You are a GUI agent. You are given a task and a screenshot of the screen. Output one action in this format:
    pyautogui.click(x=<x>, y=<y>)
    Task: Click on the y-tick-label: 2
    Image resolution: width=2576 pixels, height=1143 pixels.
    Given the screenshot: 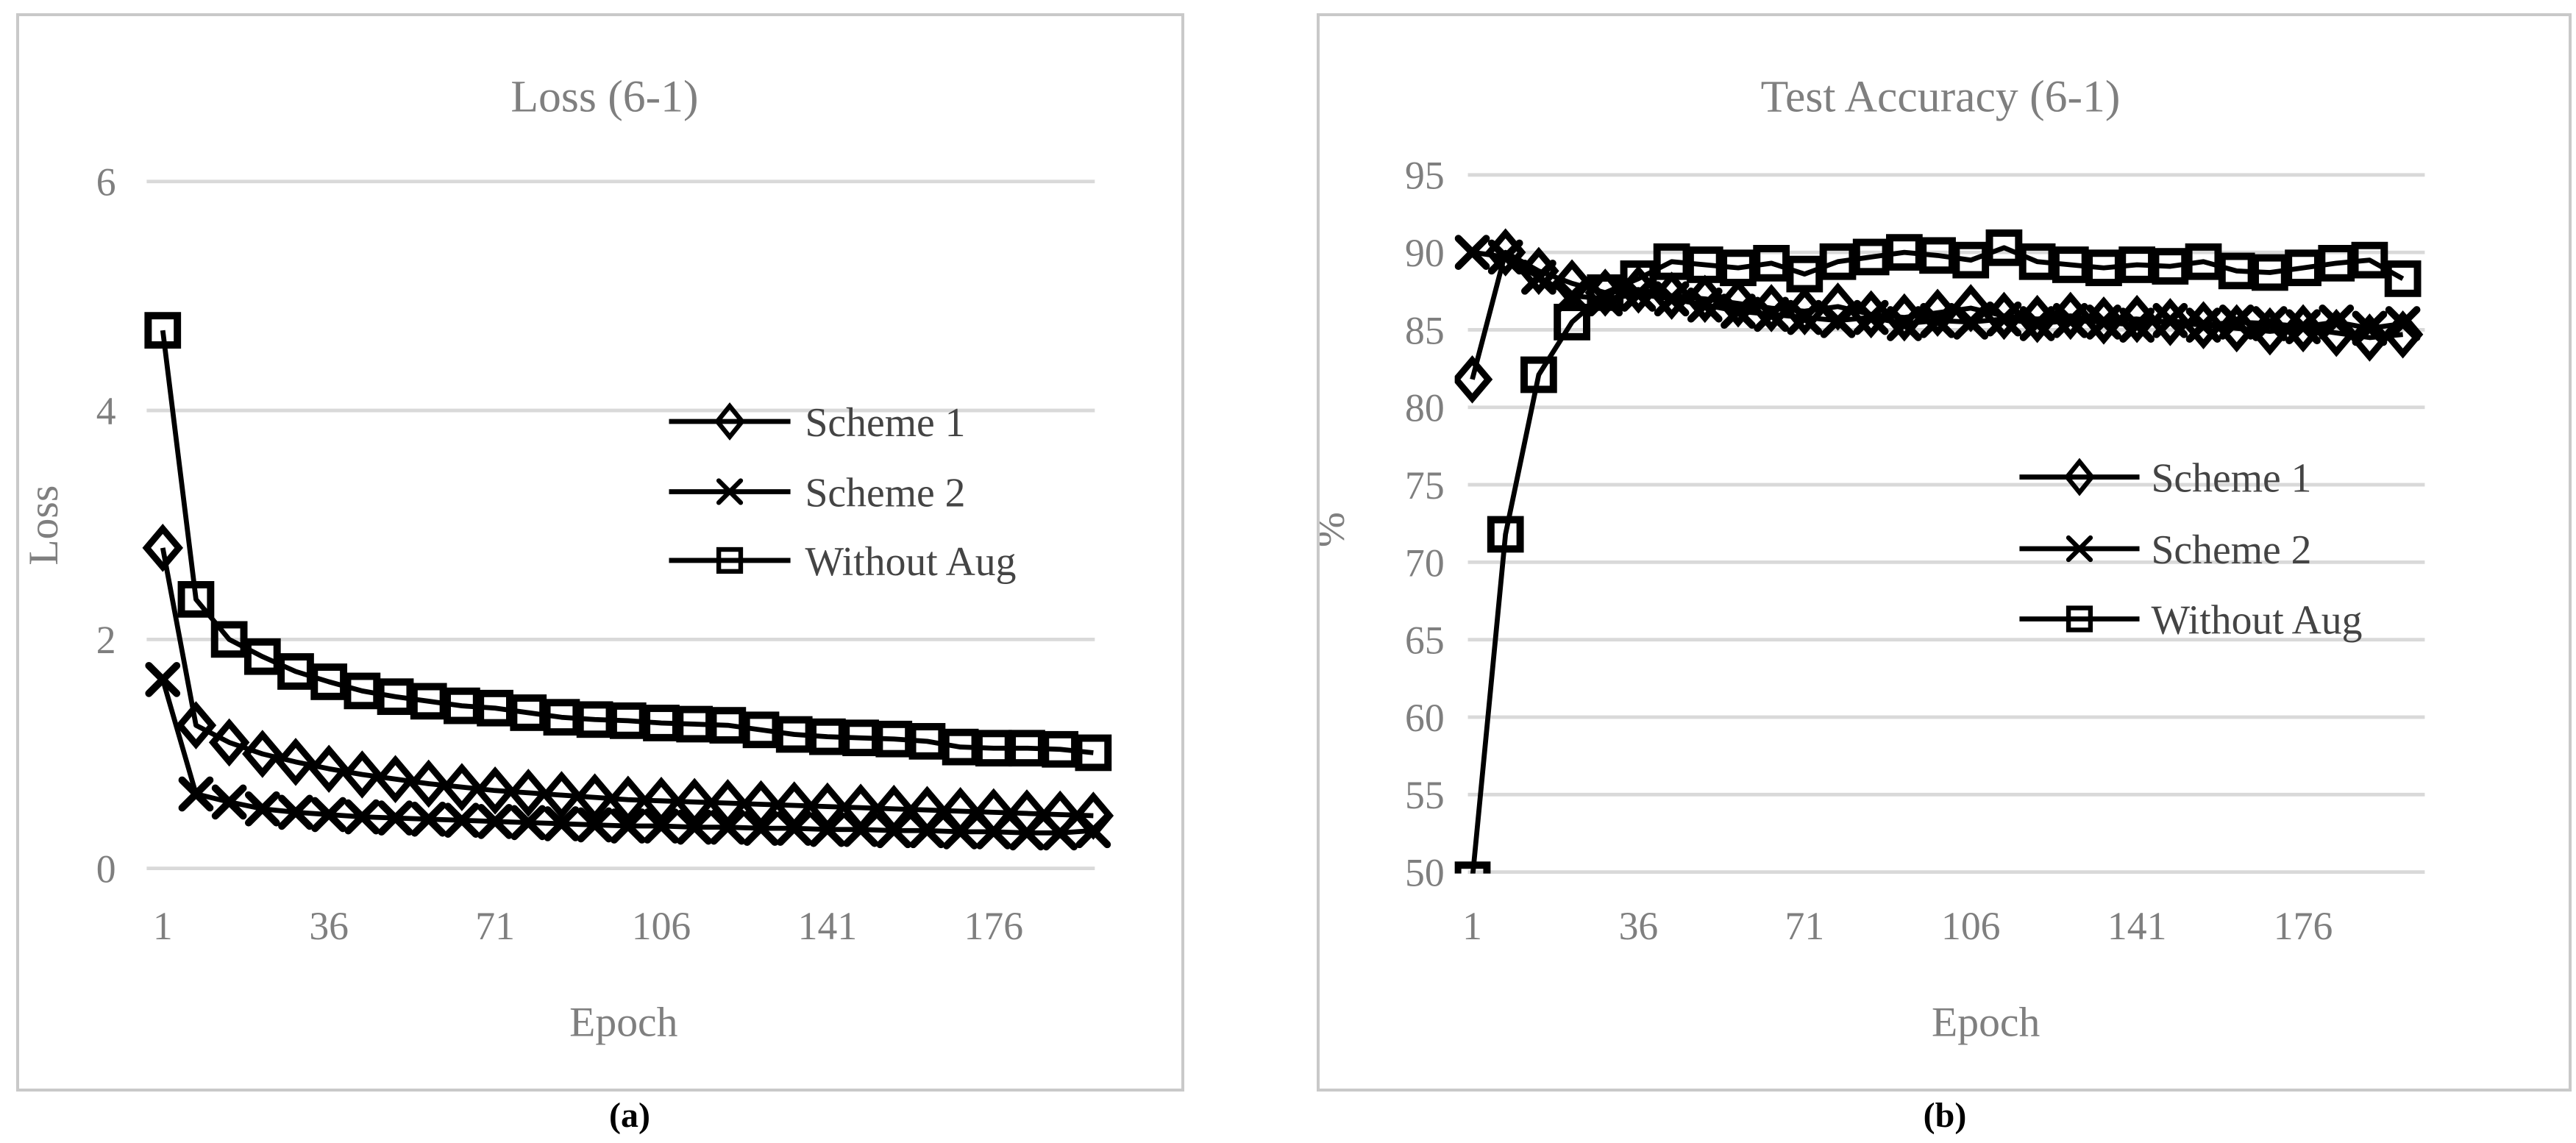 What is the action you would take?
    pyautogui.click(x=106, y=640)
    